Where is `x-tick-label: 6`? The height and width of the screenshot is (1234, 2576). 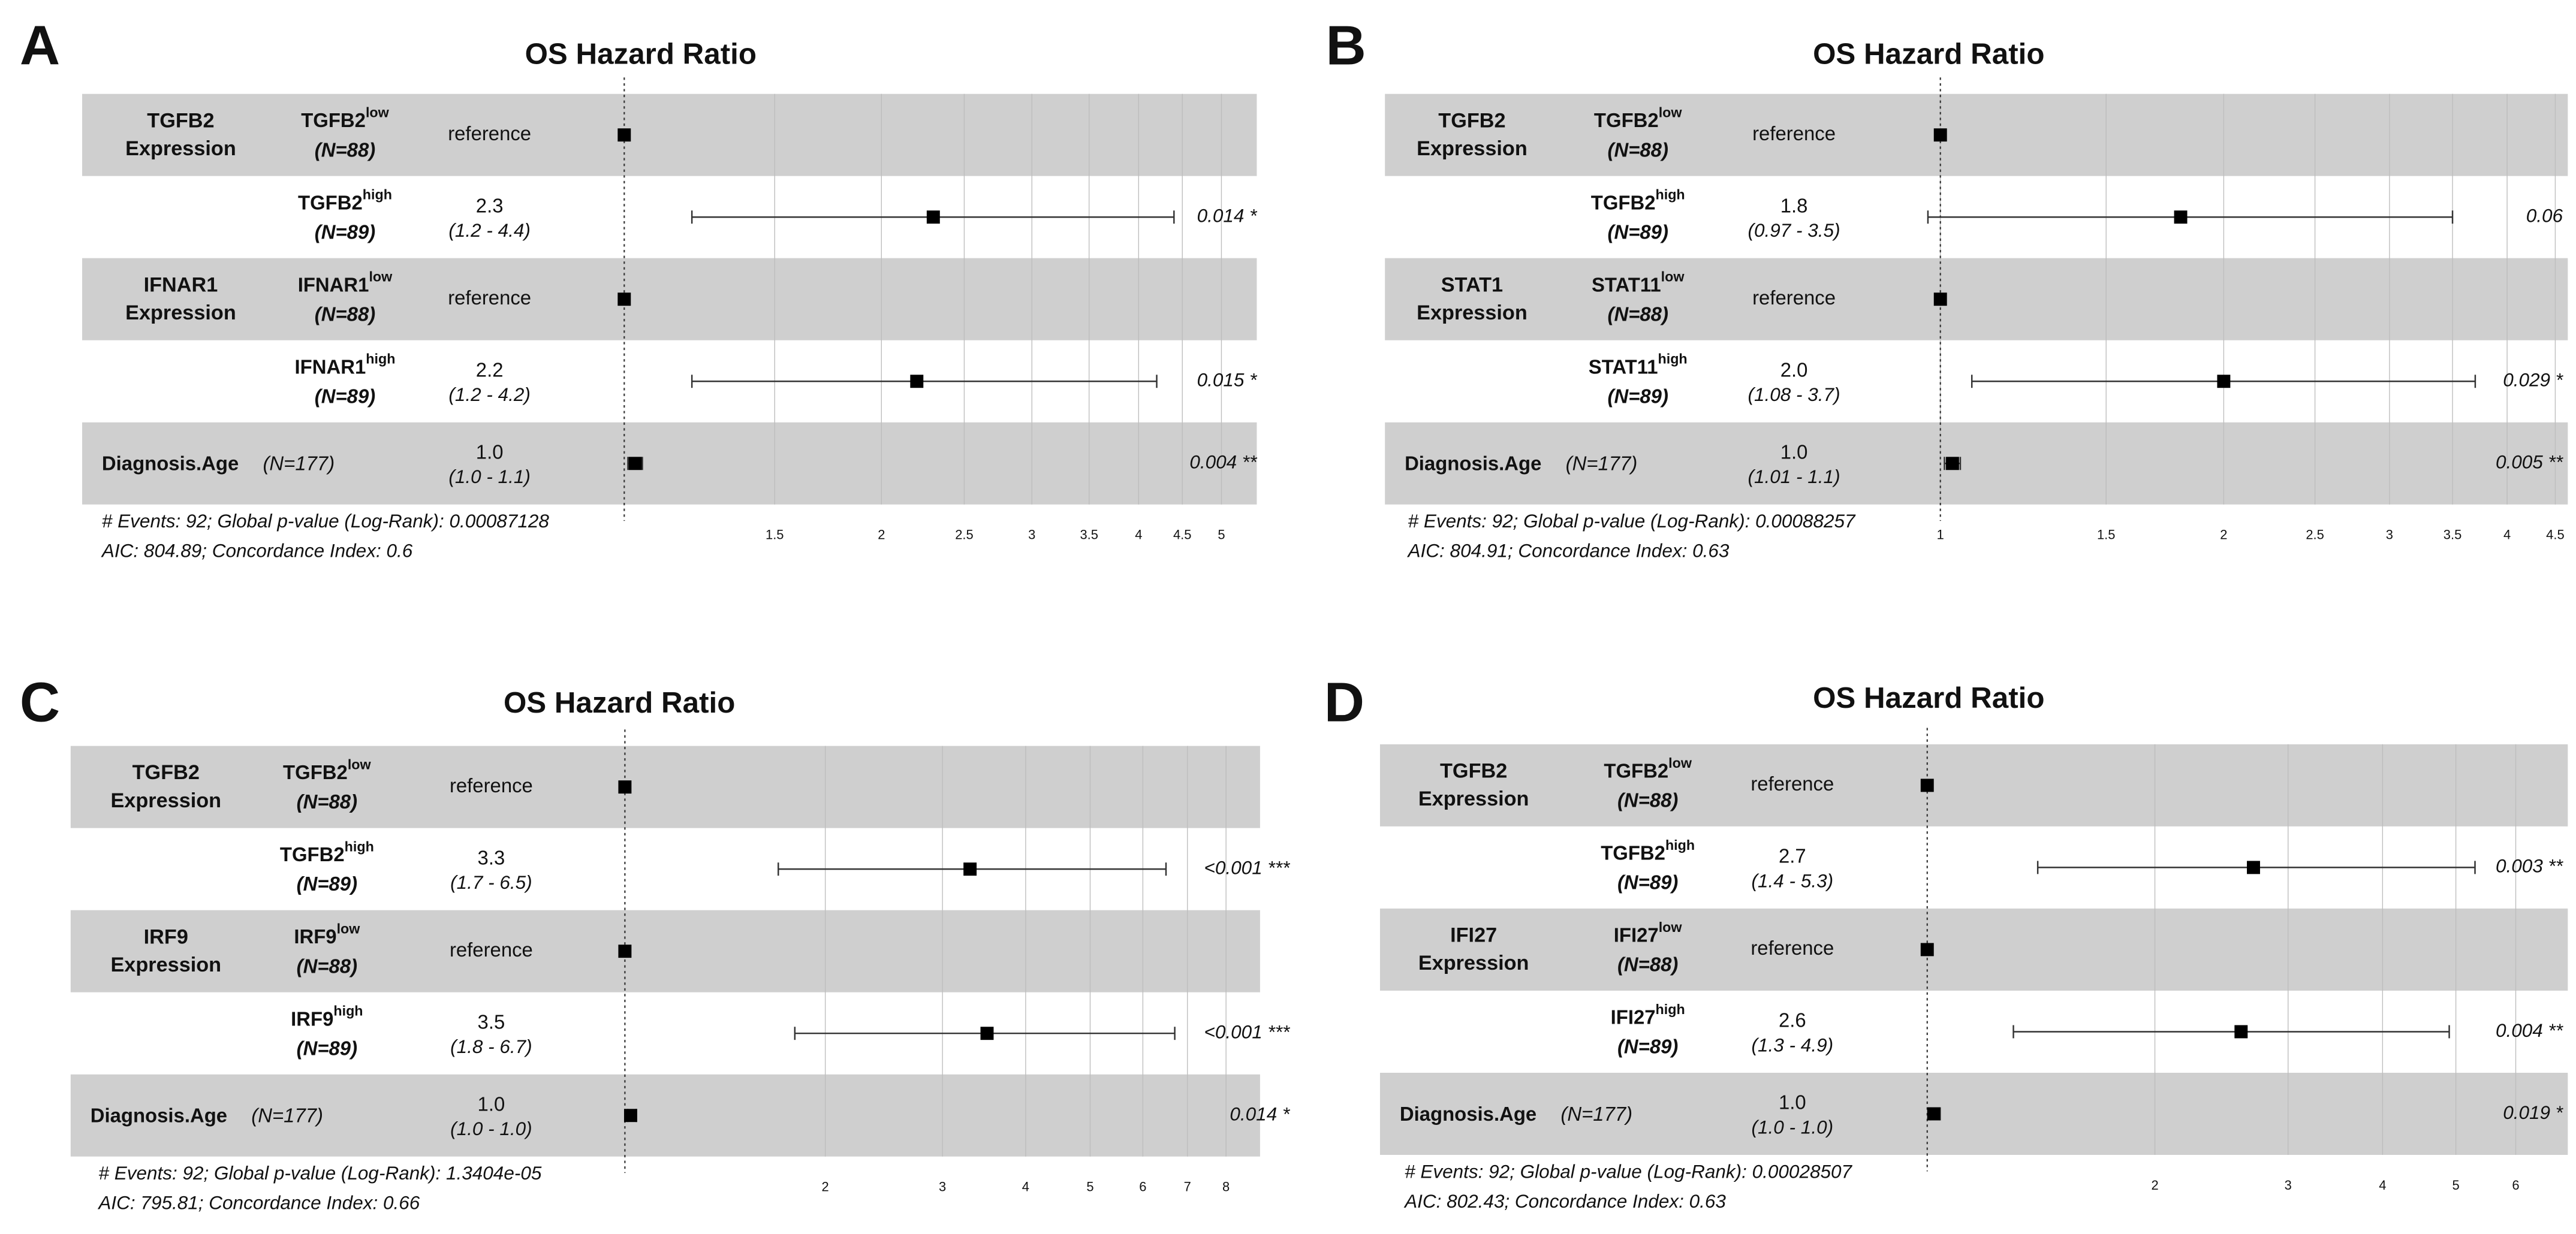
x-tick-label: 6 is located at coordinates (2516, 1185).